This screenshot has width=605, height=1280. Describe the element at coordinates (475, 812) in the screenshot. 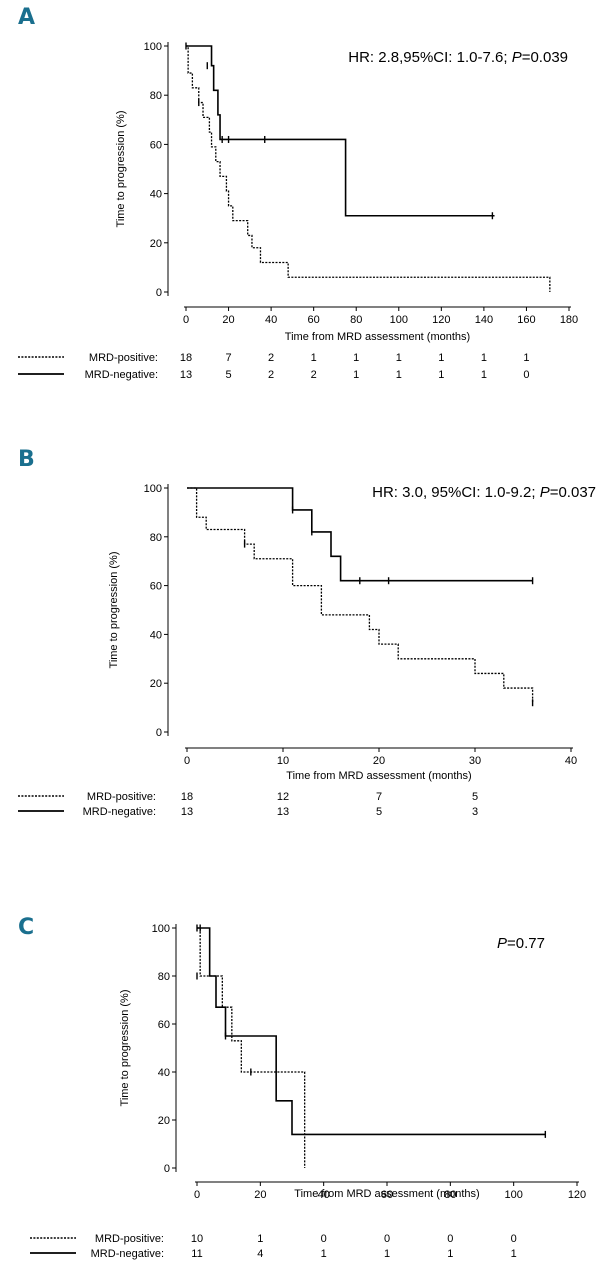

I see `risk-value: 3` at that location.